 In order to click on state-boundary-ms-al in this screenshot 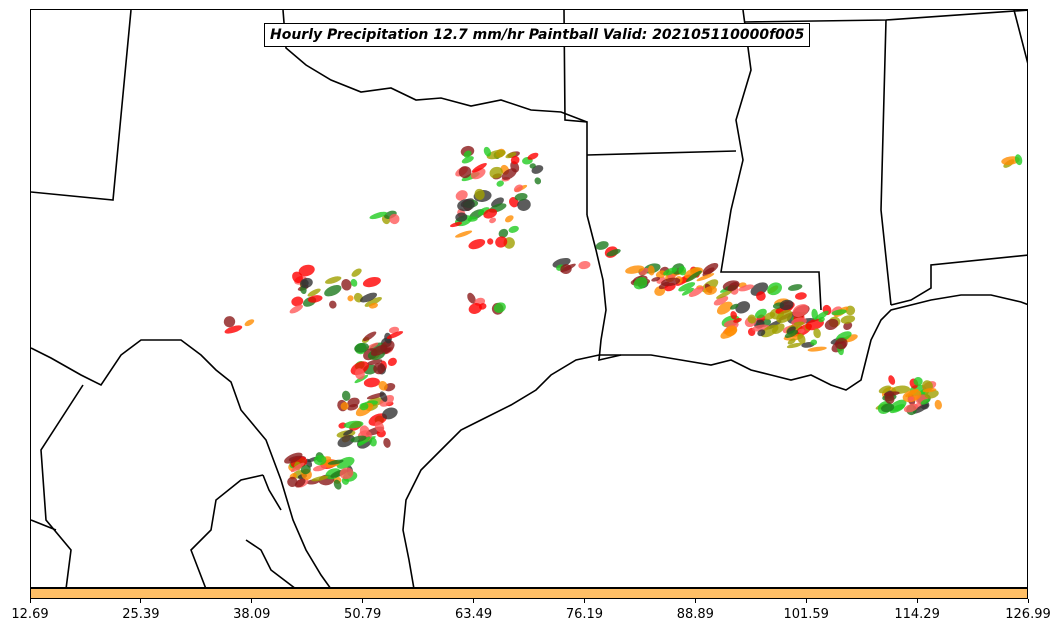, I will do `click(886, 162)`.